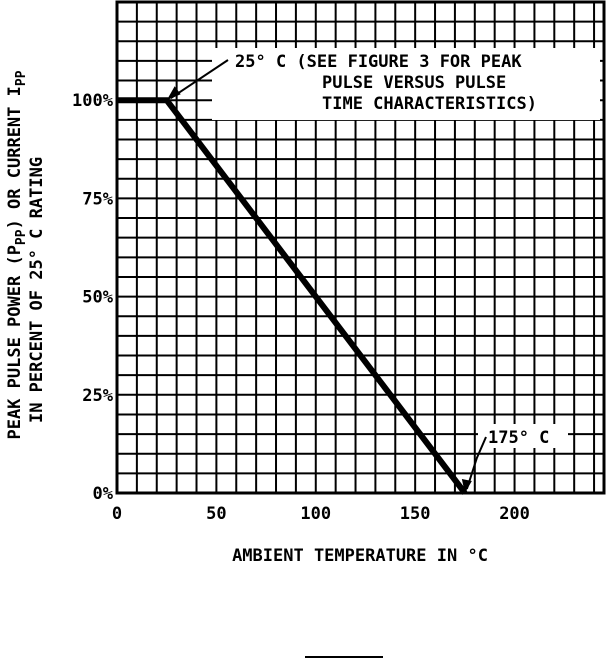  What do you see at coordinates (97, 298) in the screenshot?
I see `y-tick-label: 50%` at bounding box center [97, 298].